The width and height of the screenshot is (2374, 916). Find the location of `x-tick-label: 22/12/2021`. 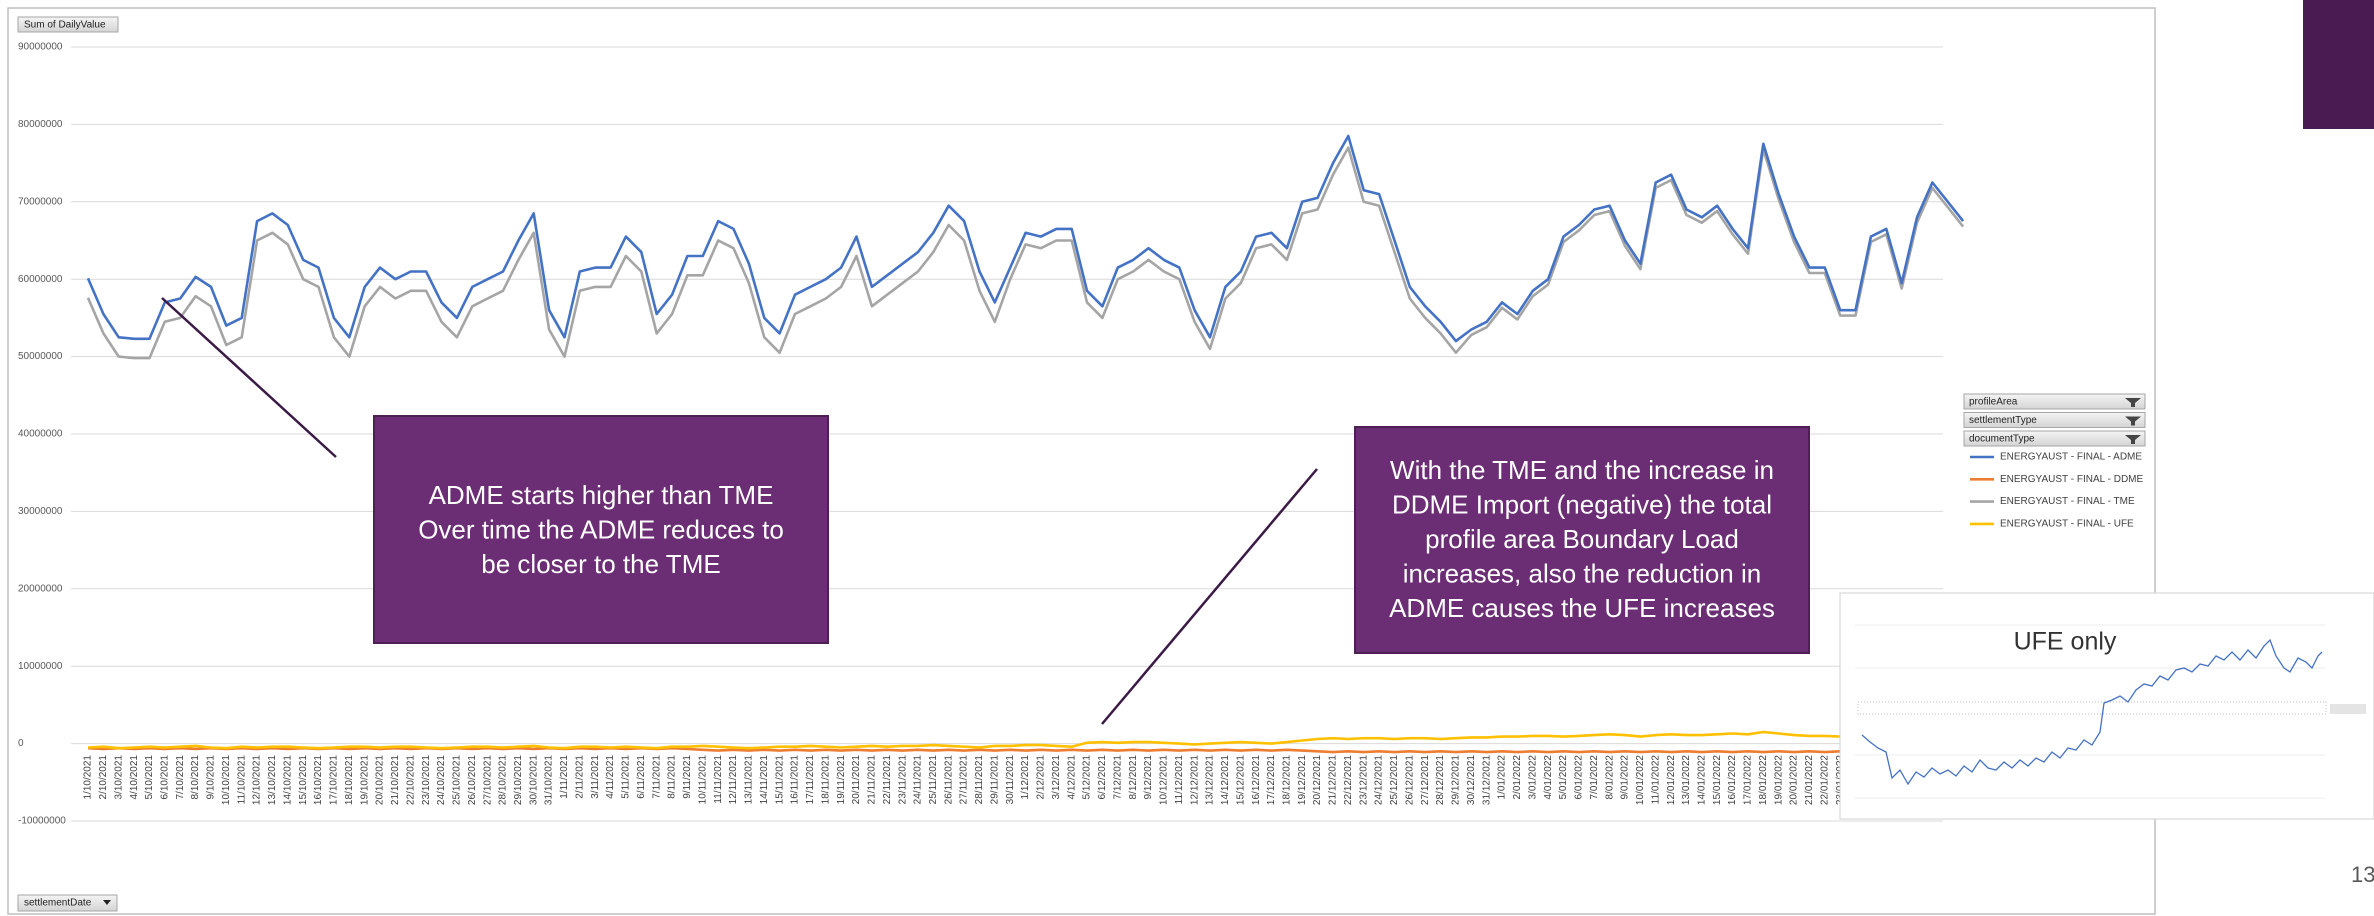

x-tick-label: 22/12/2021 is located at coordinates (1348, 780).